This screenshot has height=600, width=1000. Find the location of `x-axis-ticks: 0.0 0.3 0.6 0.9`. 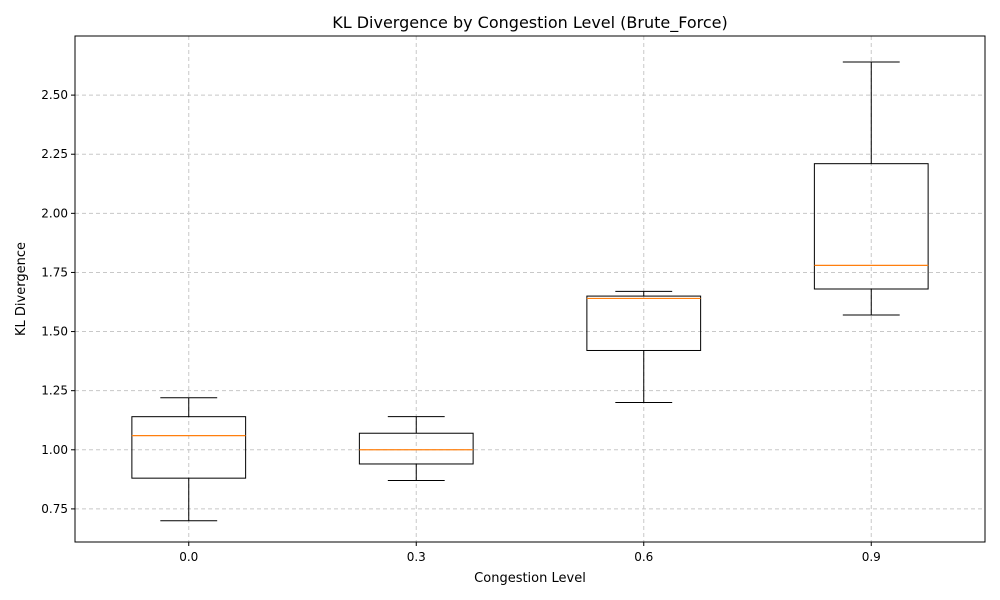

x-axis-ticks: 0.0 0.3 0.6 0.9 is located at coordinates (530, 553).